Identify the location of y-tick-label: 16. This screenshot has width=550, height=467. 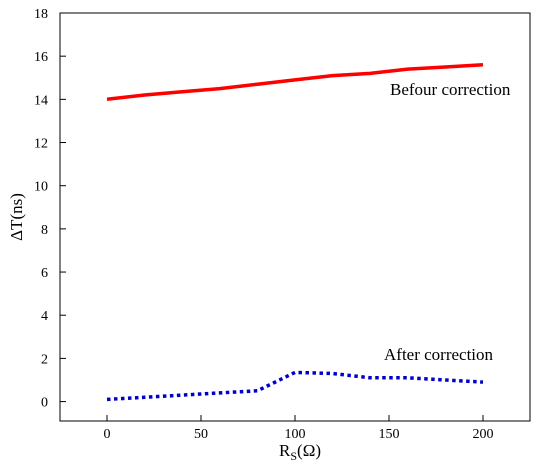
(41, 57).